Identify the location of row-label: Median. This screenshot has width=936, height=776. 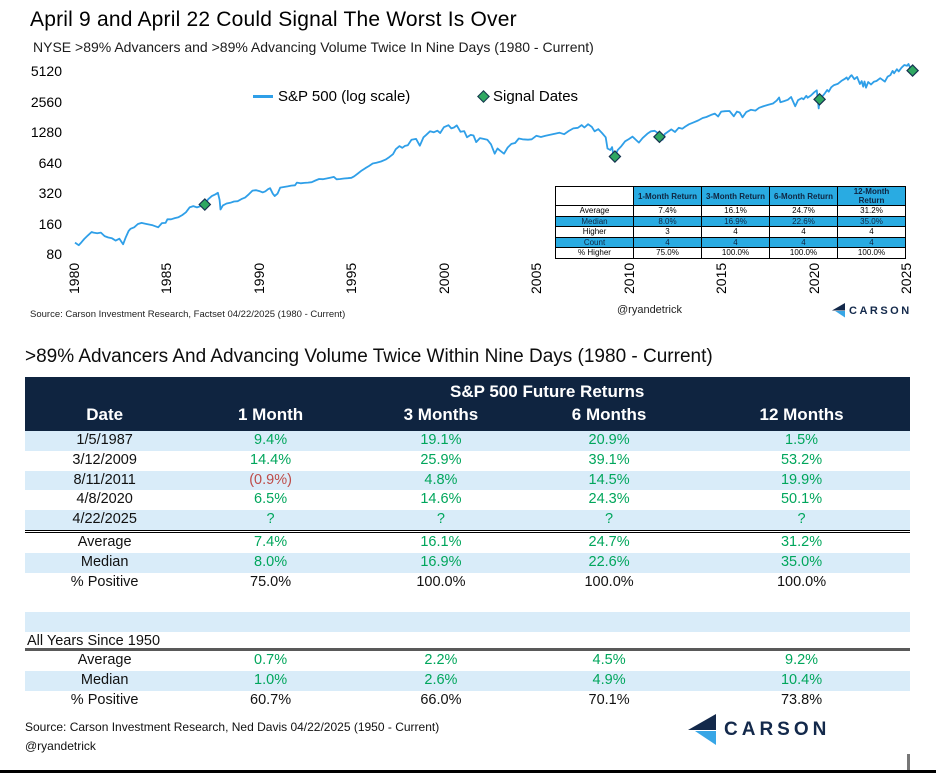
(104, 680).